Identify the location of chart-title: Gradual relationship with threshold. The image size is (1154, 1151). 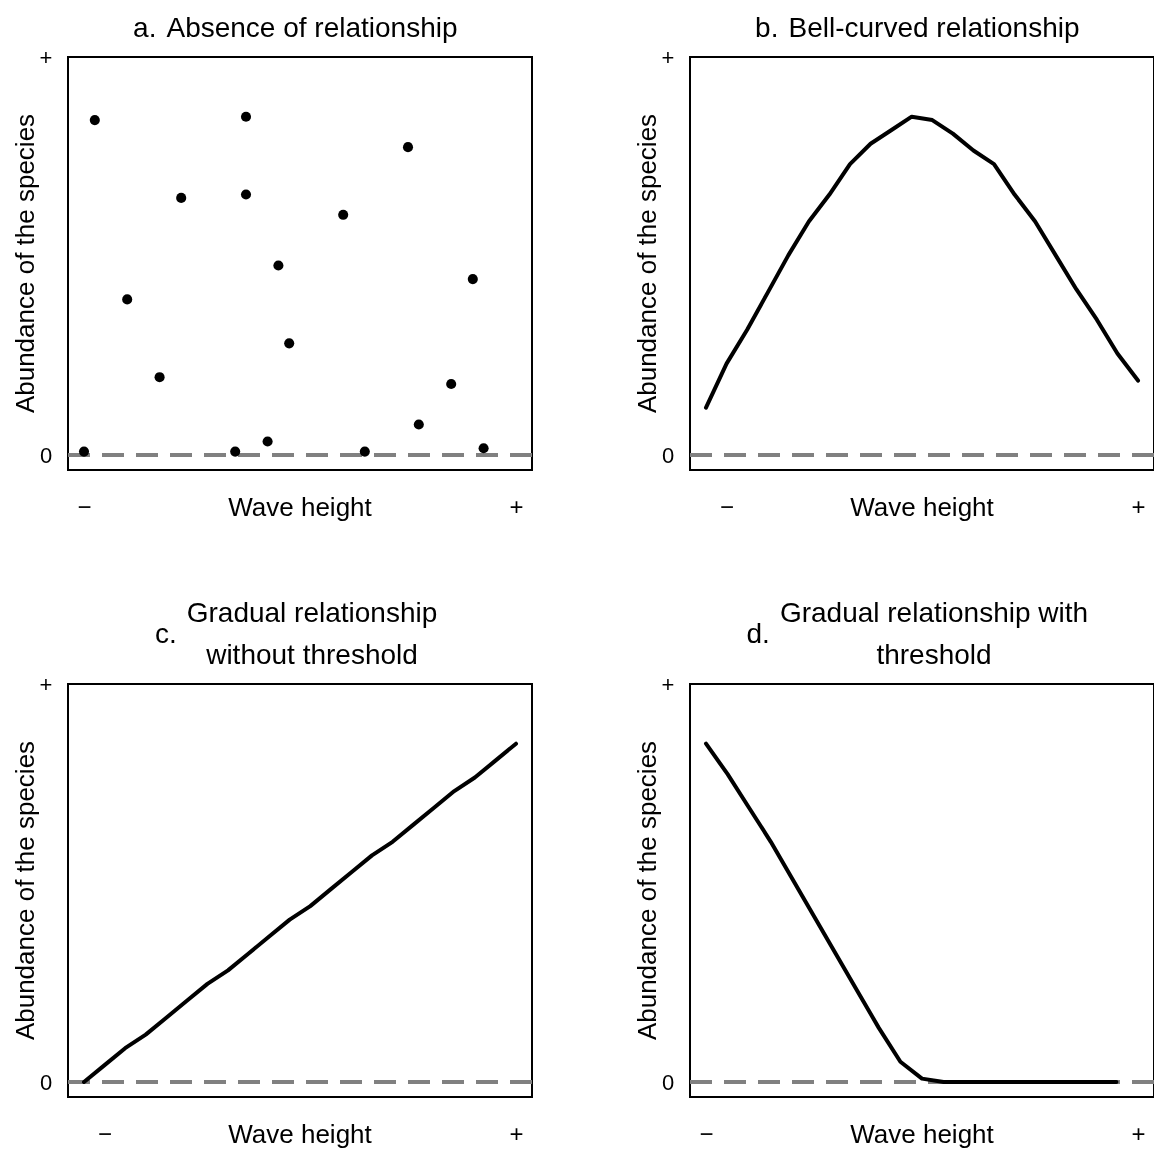
(934, 633).